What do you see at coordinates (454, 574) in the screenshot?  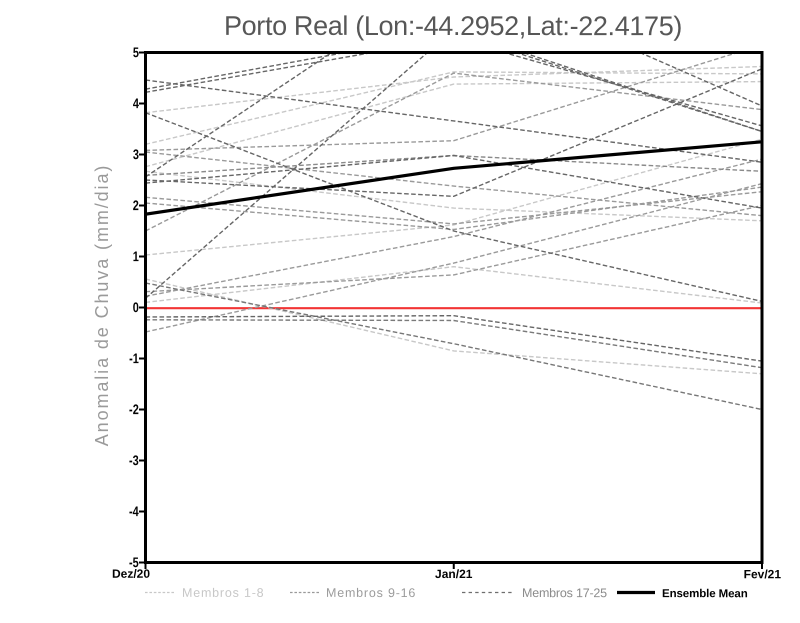 I see `svg-text: Jan/21` at bounding box center [454, 574].